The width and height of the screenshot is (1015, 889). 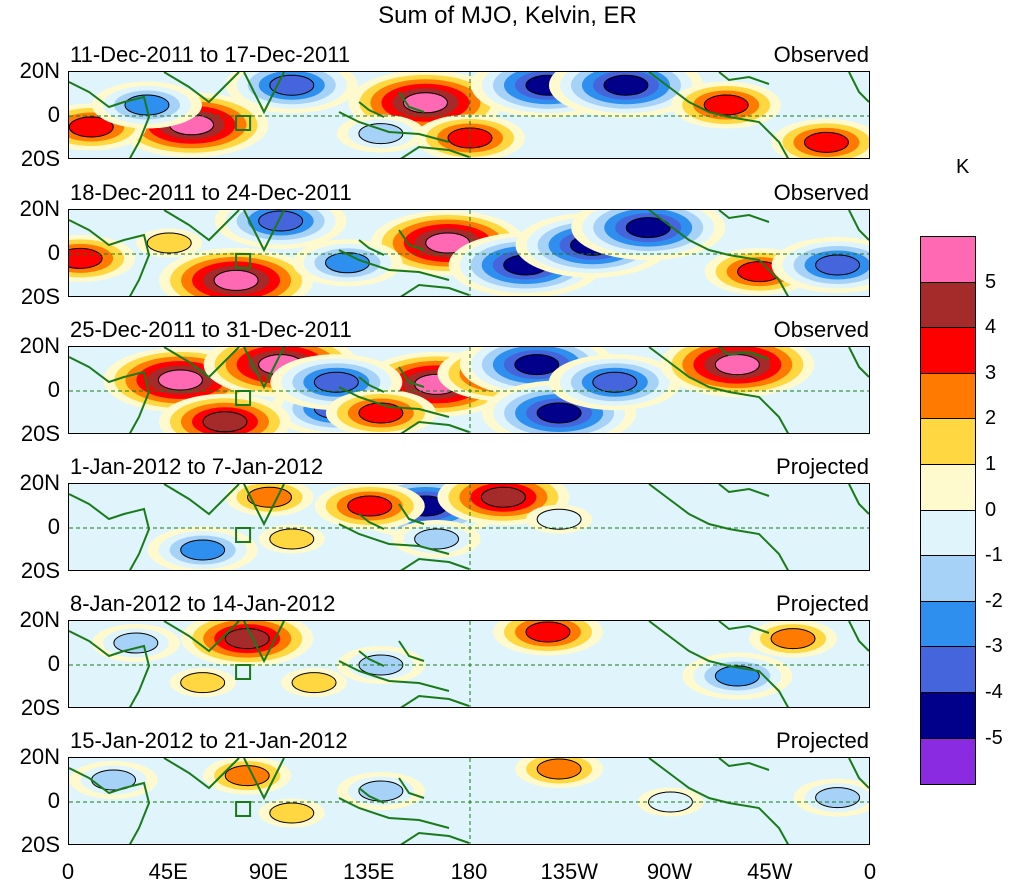 What do you see at coordinates (991, 509) in the screenshot?
I see `colorbar-label: 0` at bounding box center [991, 509].